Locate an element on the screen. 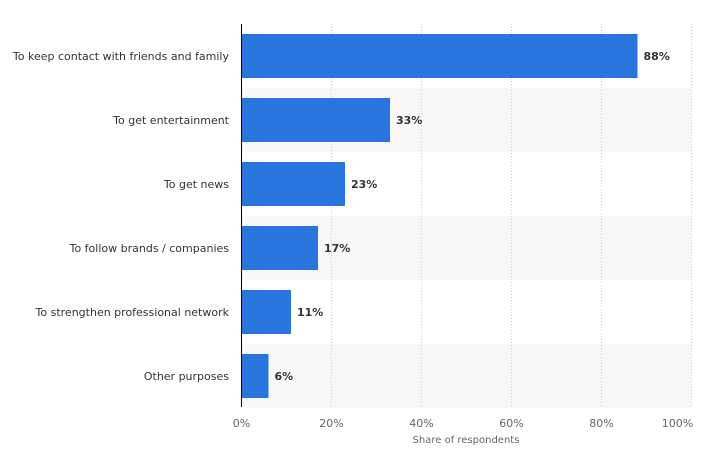 This screenshot has width=714, height=470. data-label: 11% is located at coordinates (310, 312).